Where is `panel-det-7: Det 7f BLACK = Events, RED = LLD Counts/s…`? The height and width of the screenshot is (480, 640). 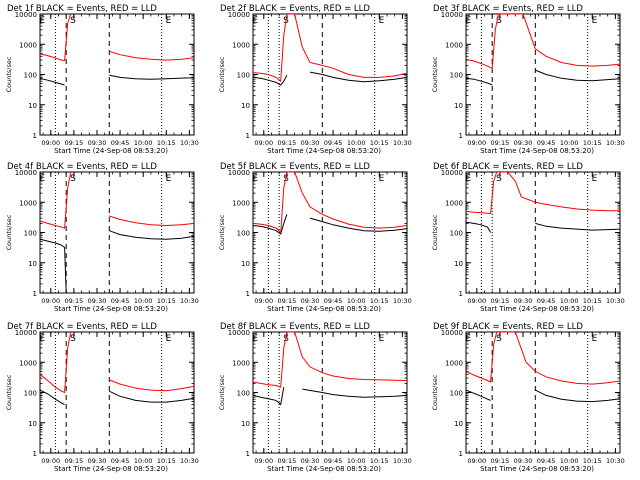
panel-det-7: Det 7f BLACK = Events, RED = LLD Counts/s… is located at coordinates (102, 397).